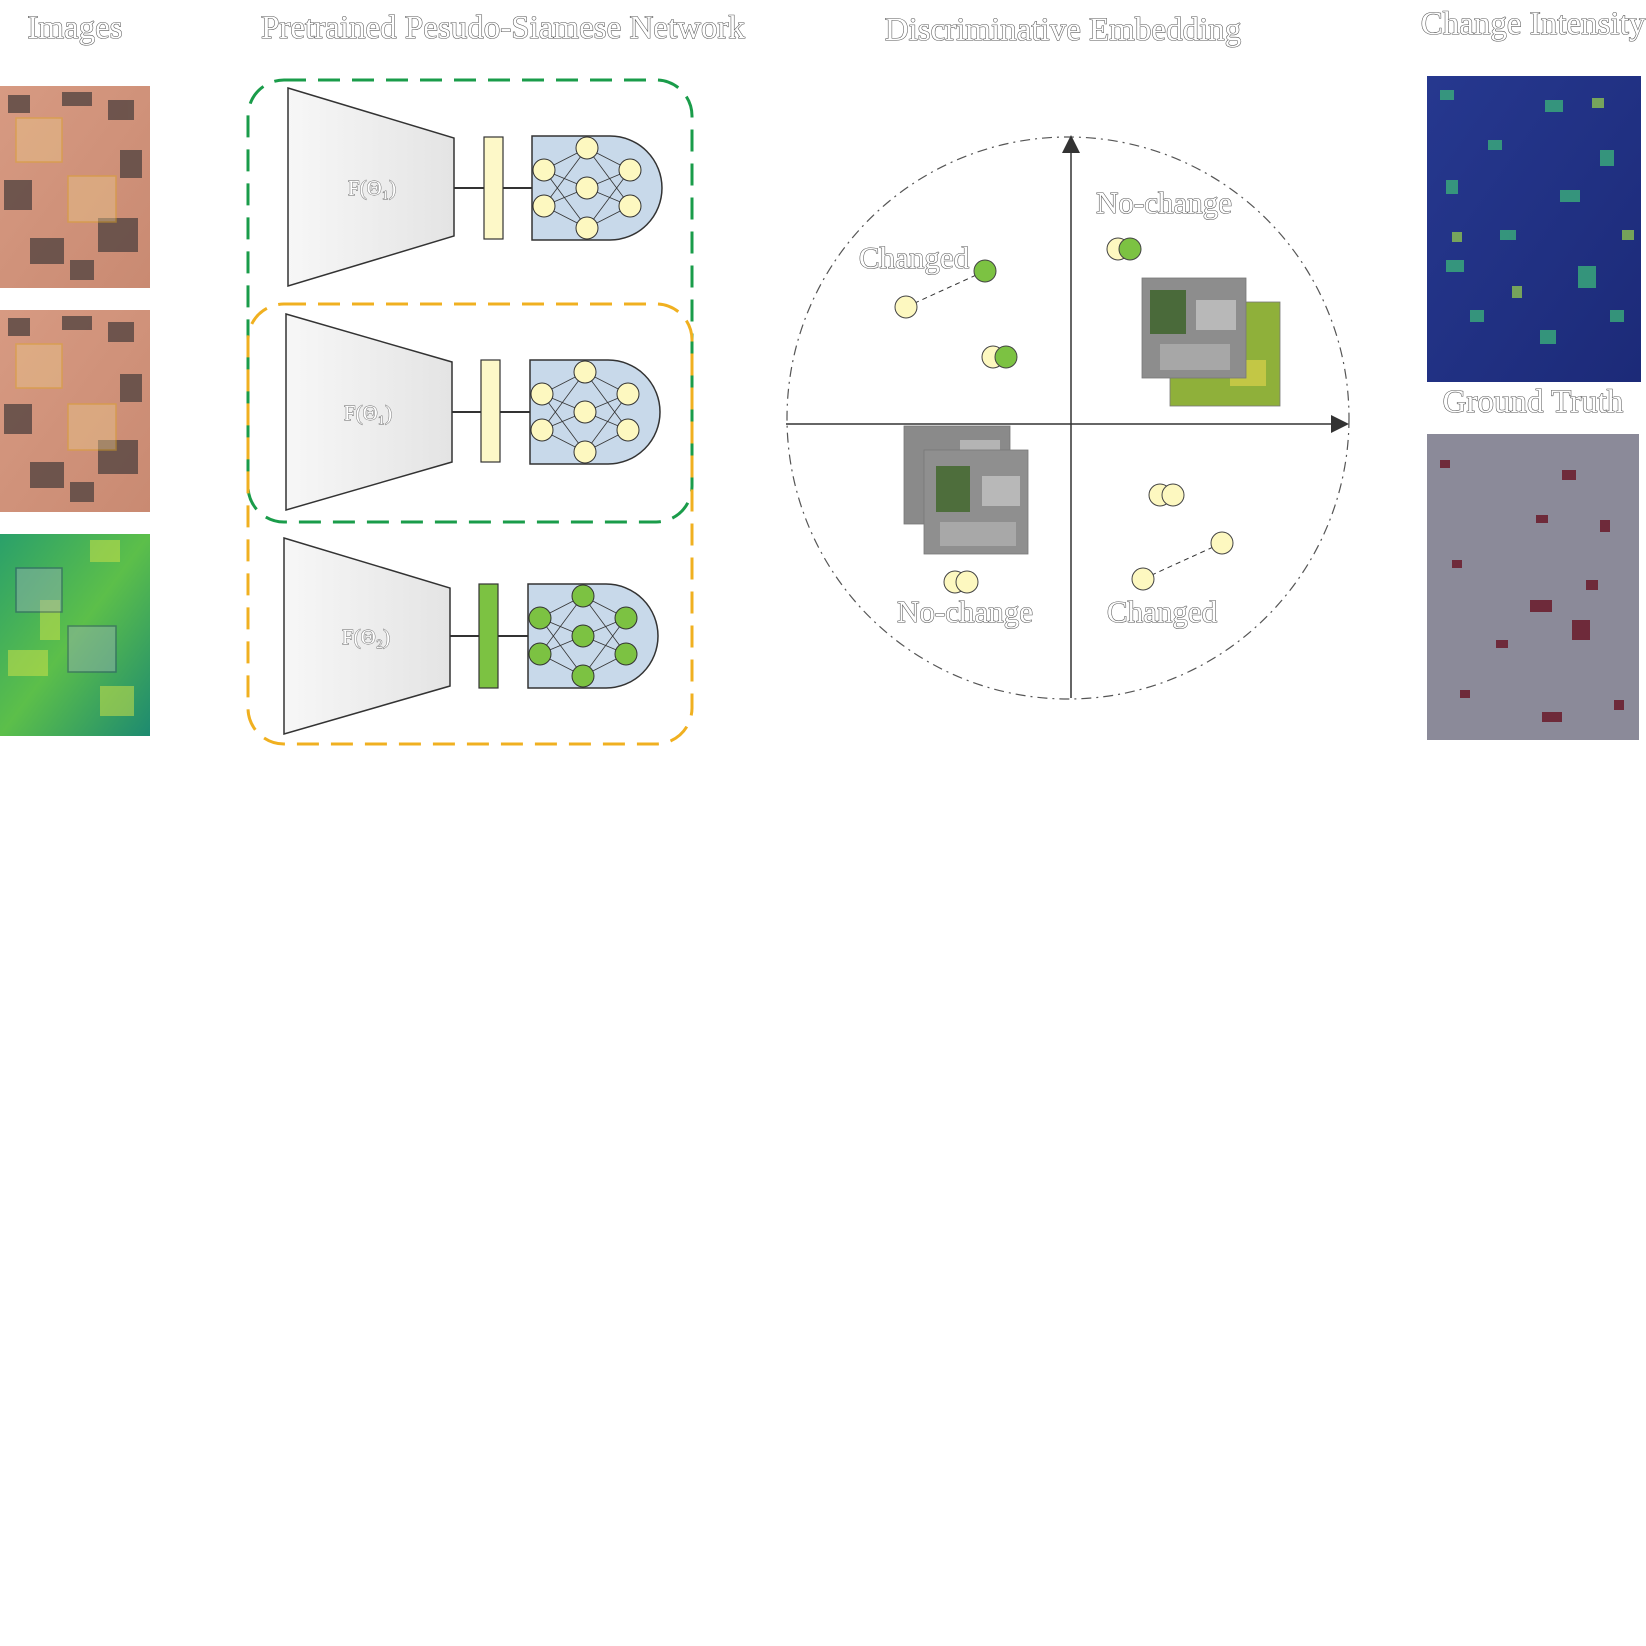 This screenshot has width=1646, height=1646. I want to click on label-changed-lower-right: Changed, so click(1162, 611).